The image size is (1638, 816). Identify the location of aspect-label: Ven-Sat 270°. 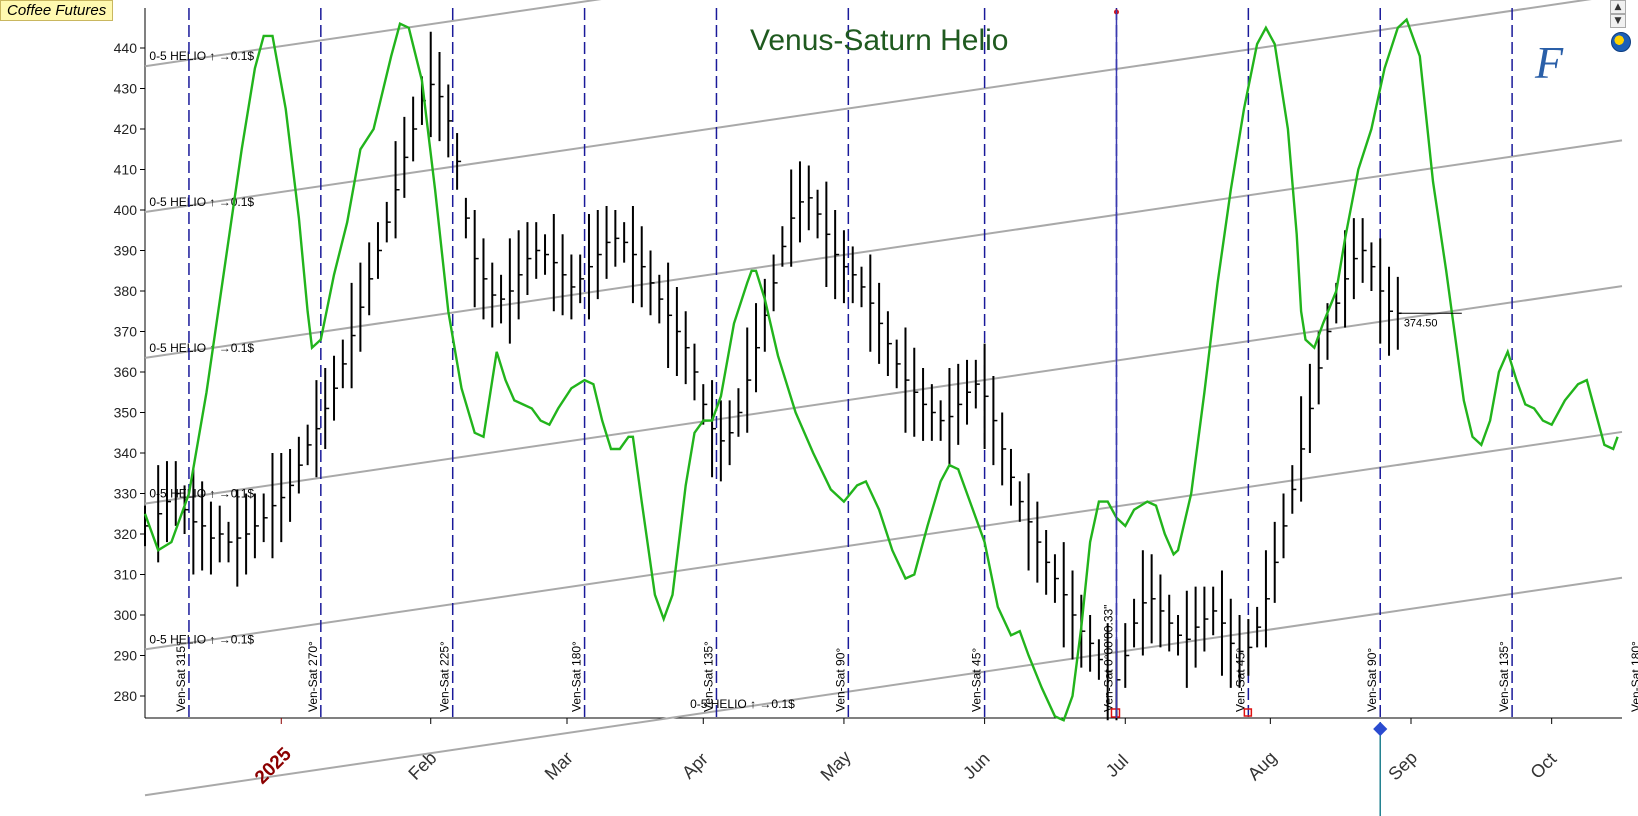
(313, 676).